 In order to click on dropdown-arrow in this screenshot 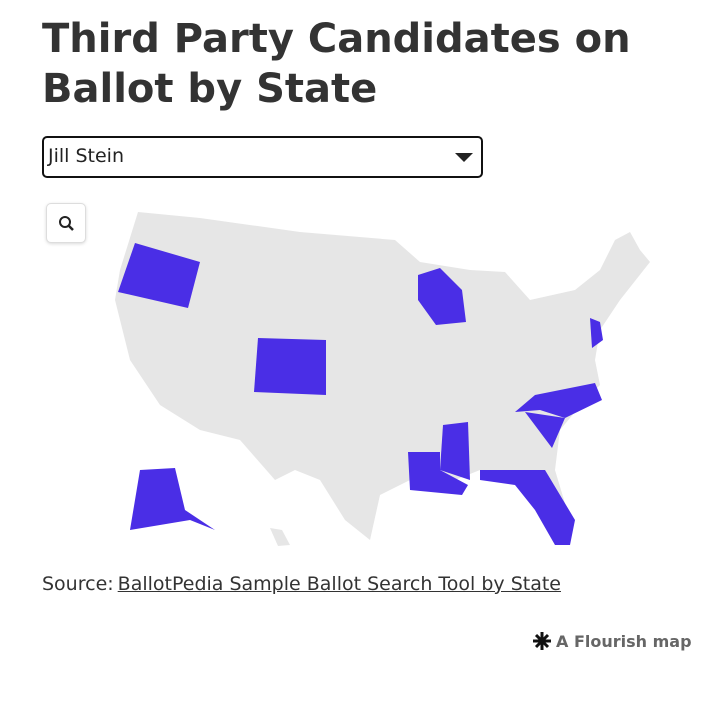, I will do `click(464, 157)`.